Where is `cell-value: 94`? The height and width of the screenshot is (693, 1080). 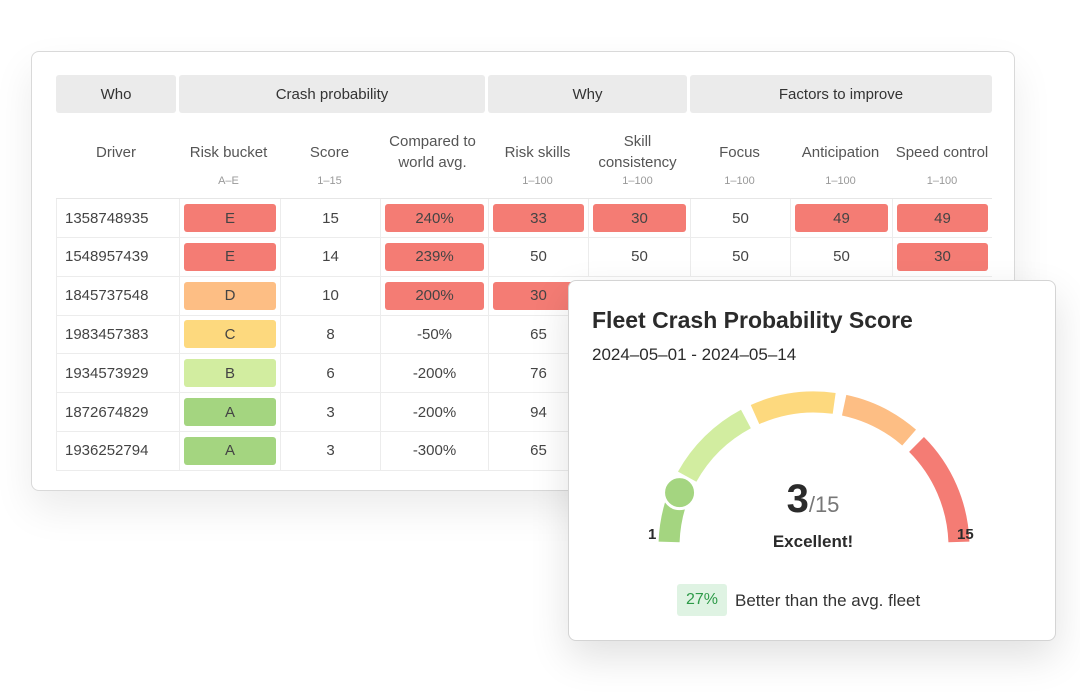
cell-value: 94 is located at coordinates (538, 412).